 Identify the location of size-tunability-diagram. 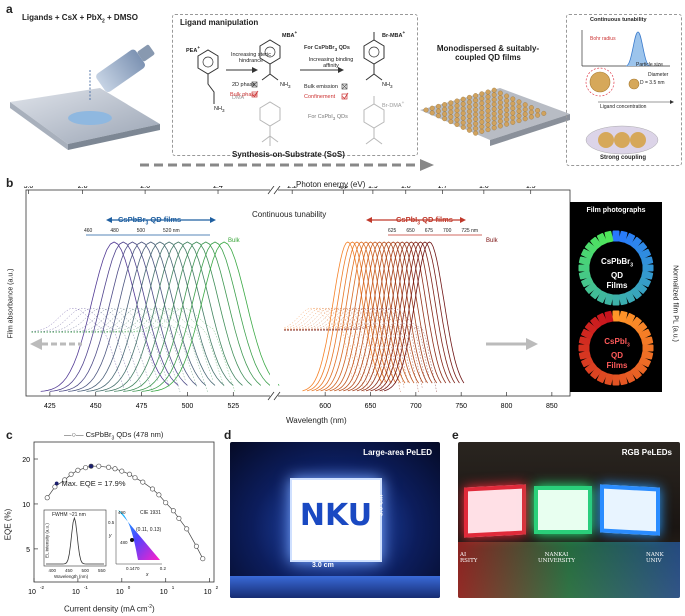
(627, 92).